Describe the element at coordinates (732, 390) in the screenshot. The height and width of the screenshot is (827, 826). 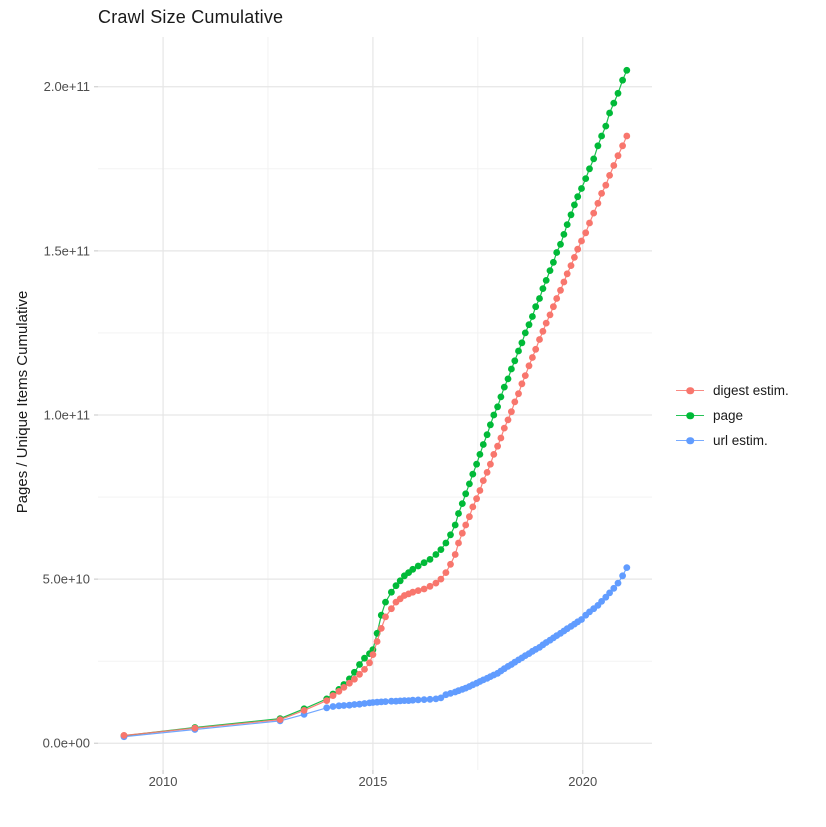
I see `legend-item-digest-estim: digest estim.` at that location.